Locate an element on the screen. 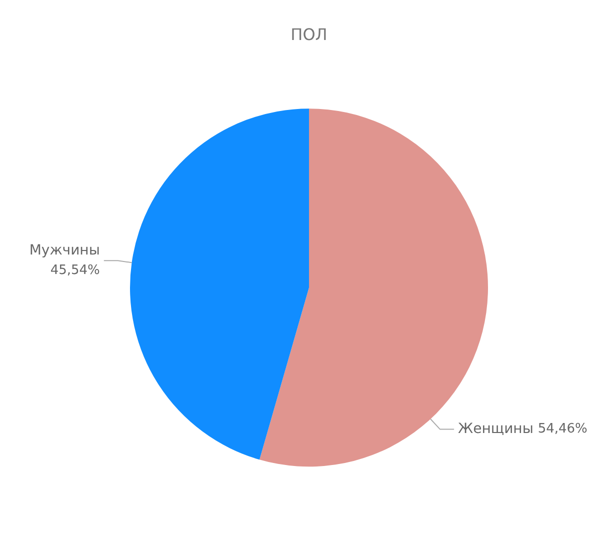  slice-label: Мужчины is located at coordinates (64, 250).